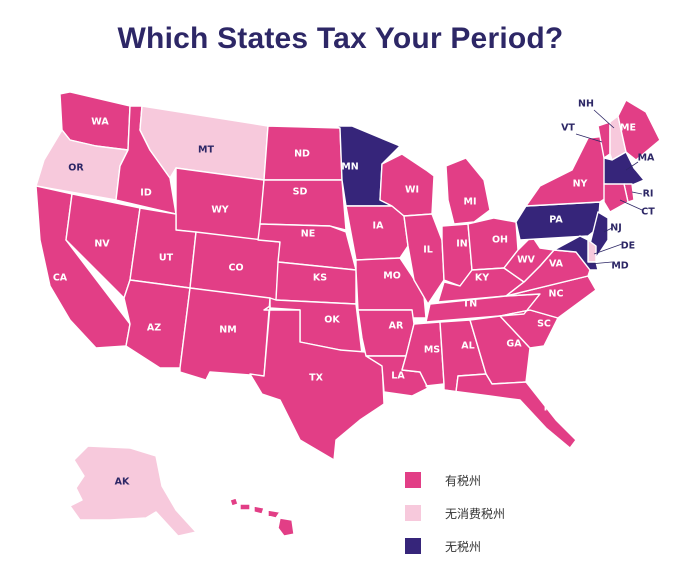 The width and height of the screenshot is (681, 579). I want to click on state-label-ia: IA, so click(379, 226).